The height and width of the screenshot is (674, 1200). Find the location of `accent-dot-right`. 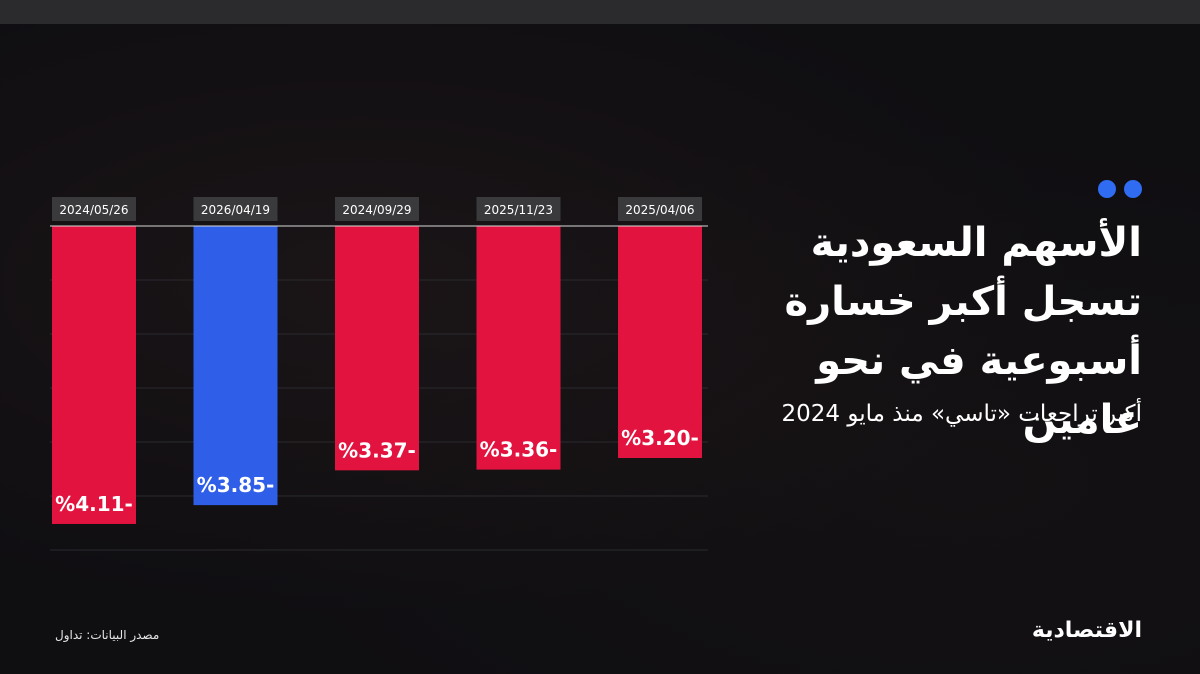

accent-dot-right is located at coordinates (1133, 189).